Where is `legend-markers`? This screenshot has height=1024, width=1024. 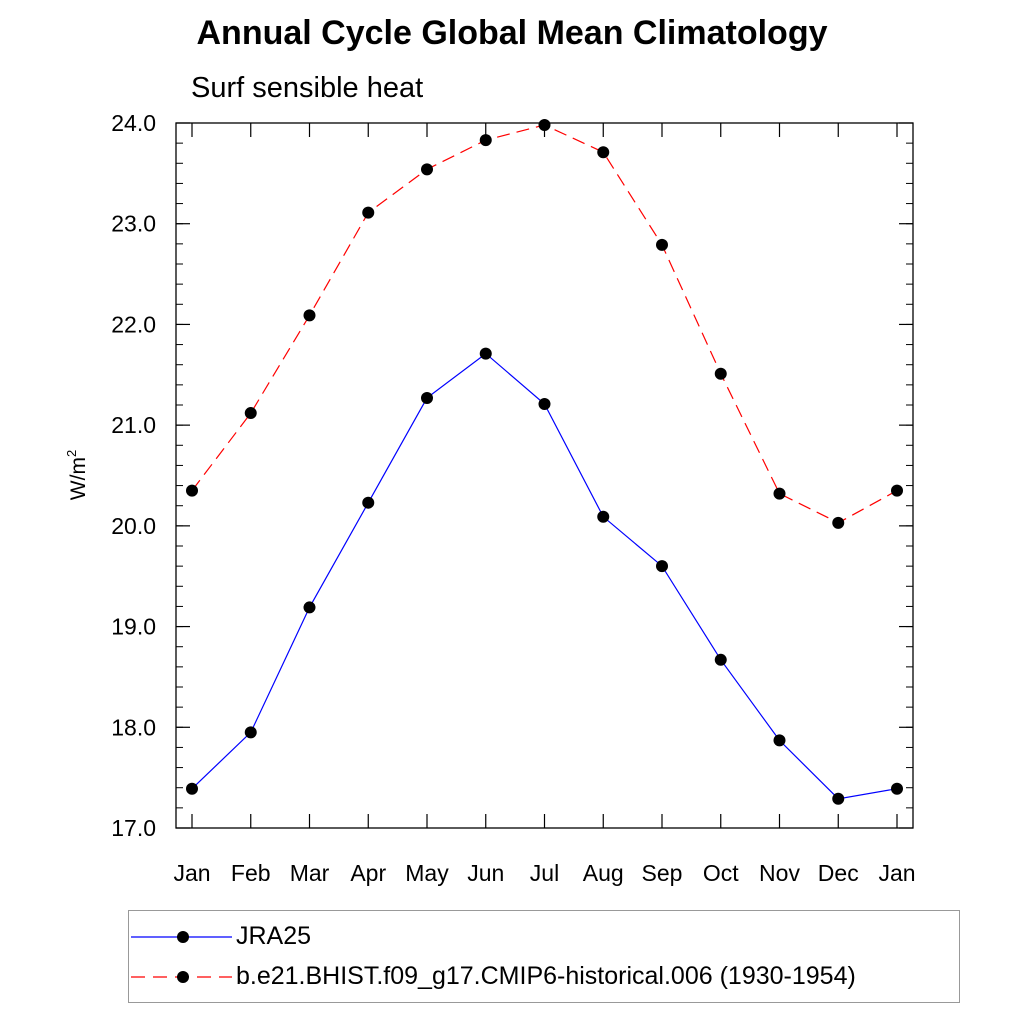
legend-markers is located at coordinates (181, 957).